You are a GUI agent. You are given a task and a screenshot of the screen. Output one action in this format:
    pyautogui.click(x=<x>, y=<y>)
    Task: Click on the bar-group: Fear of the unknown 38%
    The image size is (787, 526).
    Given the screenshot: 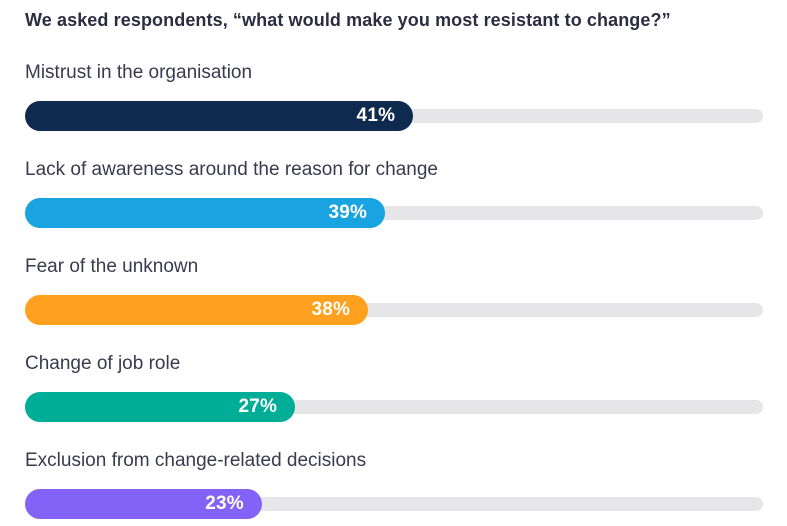 What is the action you would take?
    pyautogui.click(x=394, y=290)
    